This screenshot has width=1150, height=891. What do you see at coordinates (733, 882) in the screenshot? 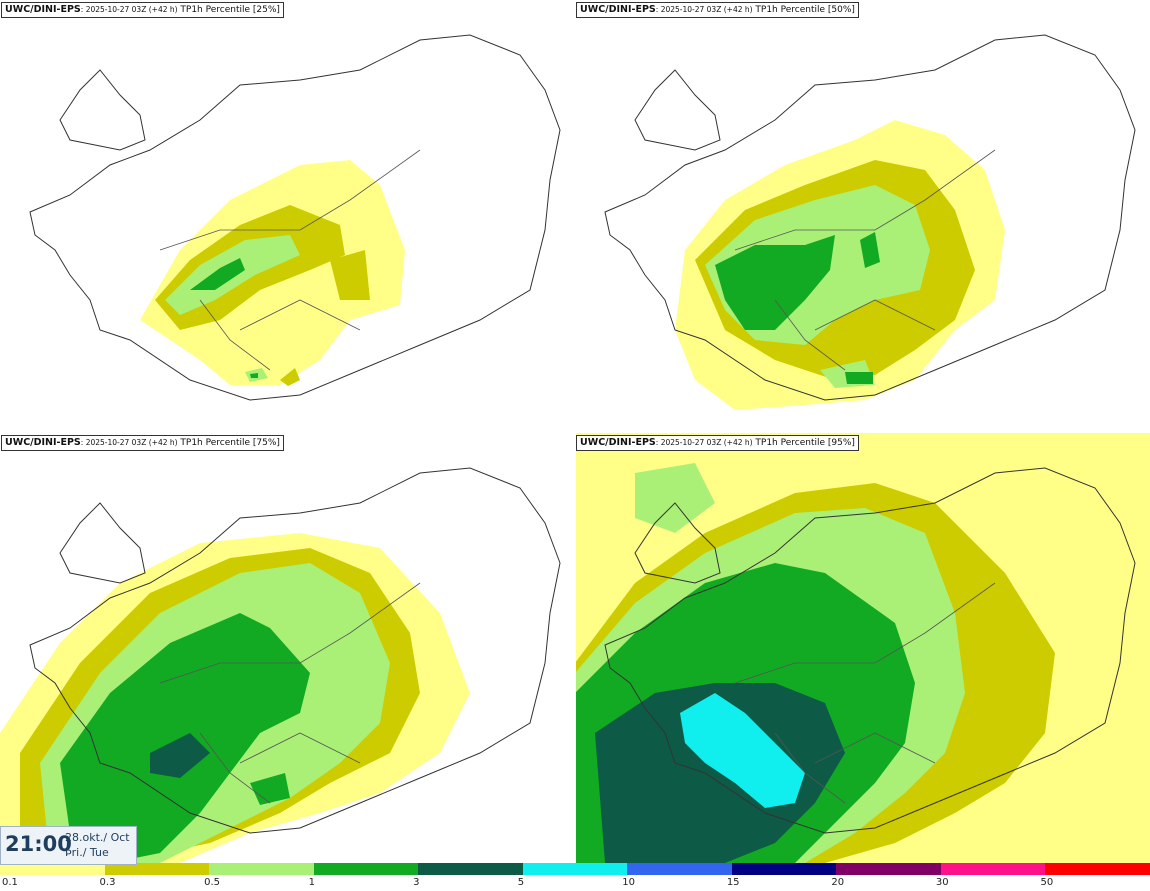
I see `legend-label: 15` at bounding box center [733, 882].